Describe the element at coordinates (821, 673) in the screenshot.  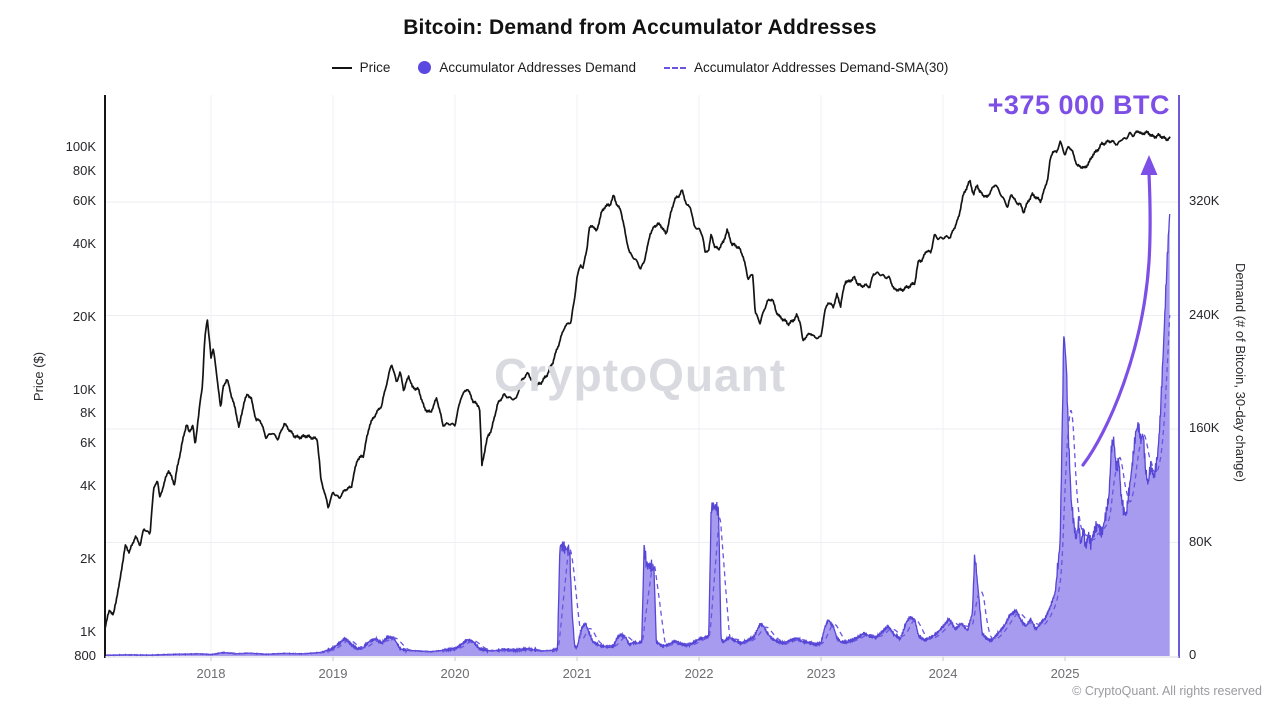
I see `x-axis-tick-label: 2023` at that location.